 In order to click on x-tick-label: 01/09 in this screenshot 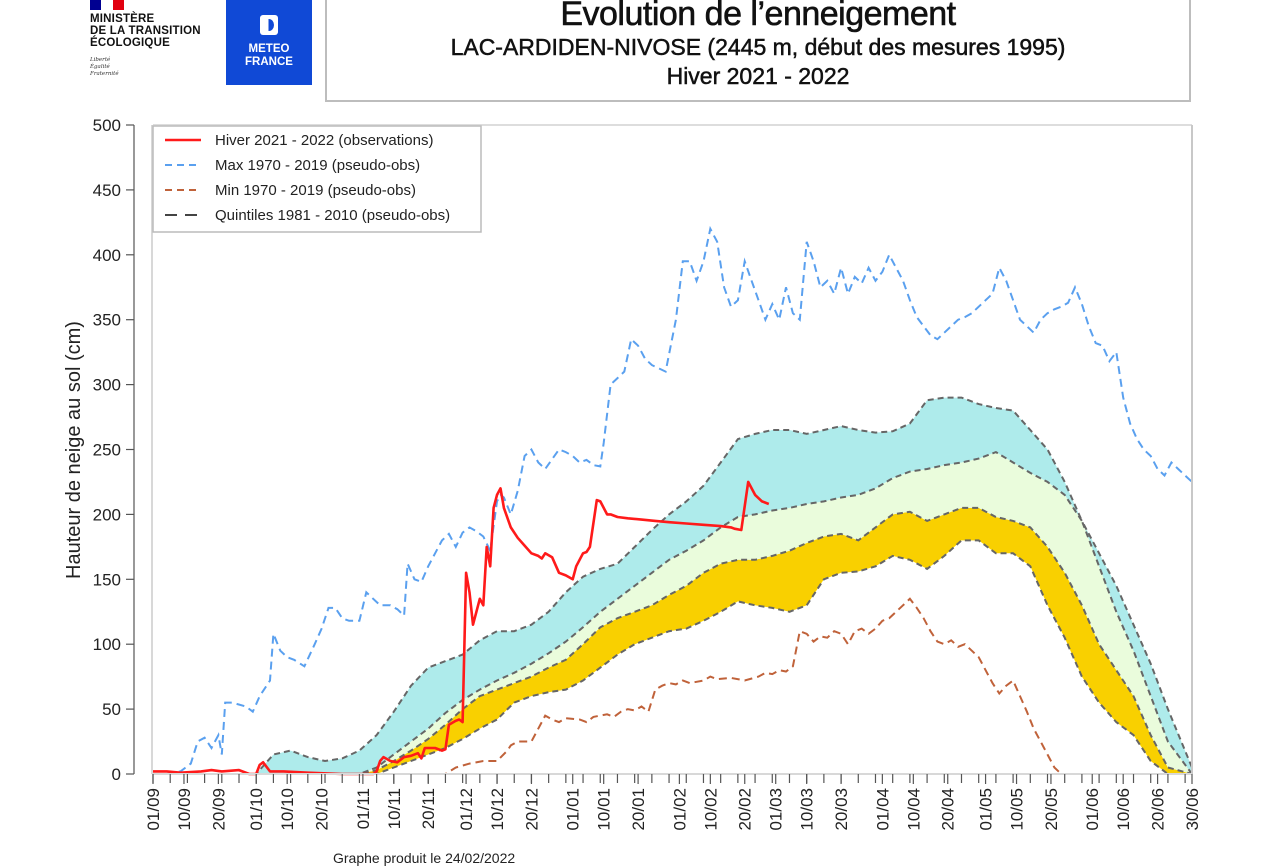, I will do `click(153, 809)`.